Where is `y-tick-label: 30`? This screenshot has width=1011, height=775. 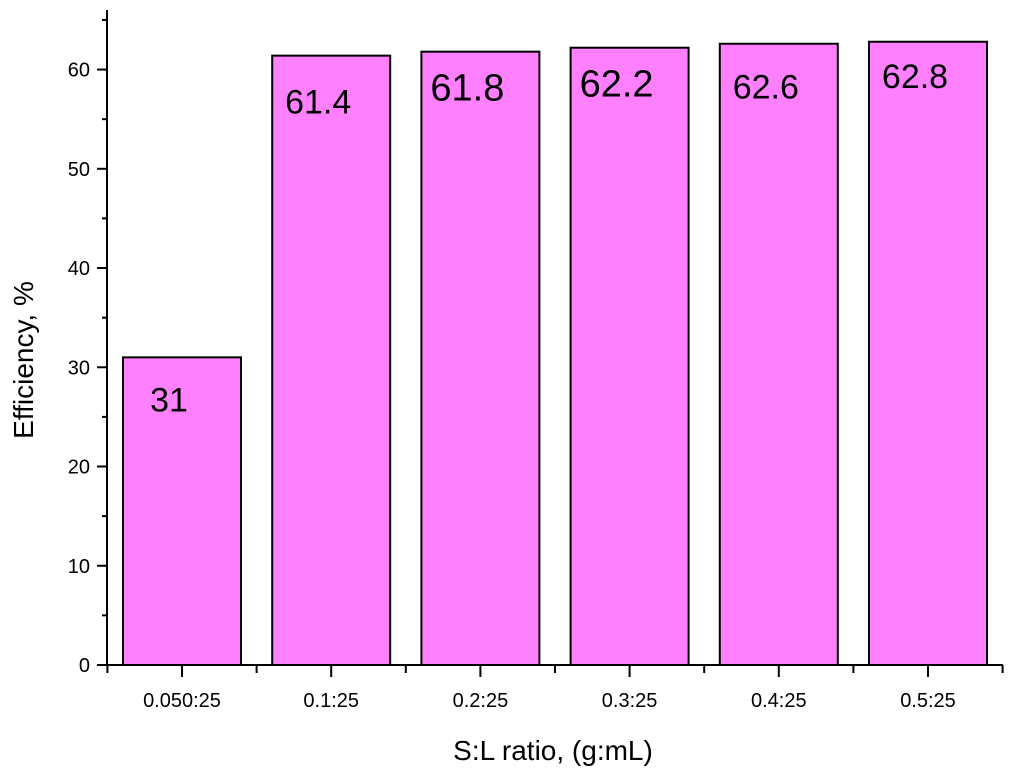
y-tick-label: 30 is located at coordinates (79, 368).